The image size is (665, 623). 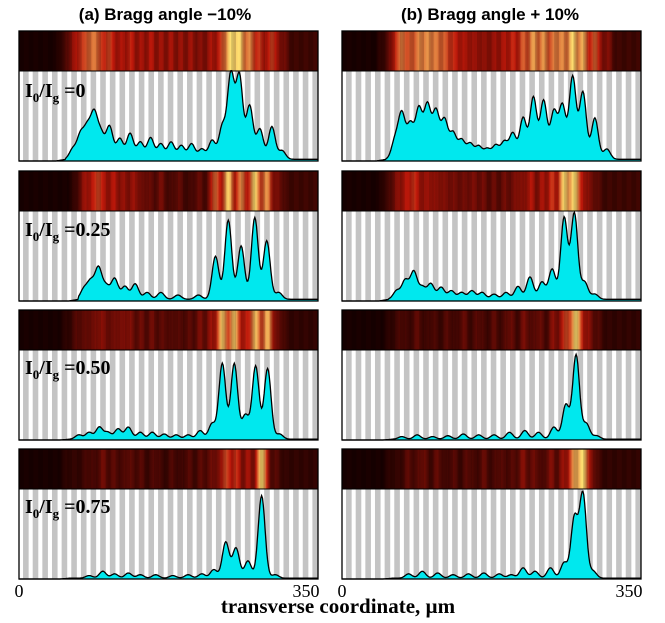 I want to click on column-title-b: (b) Bragg angle + 10%, so click(x=490, y=14).